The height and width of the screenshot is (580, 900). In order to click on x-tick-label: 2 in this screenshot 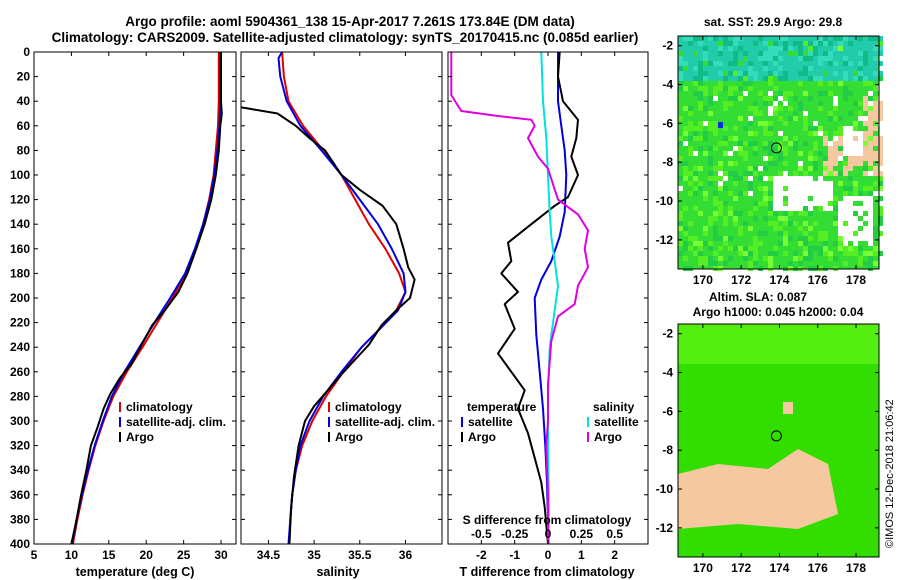, I will do `click(614, 555)`.